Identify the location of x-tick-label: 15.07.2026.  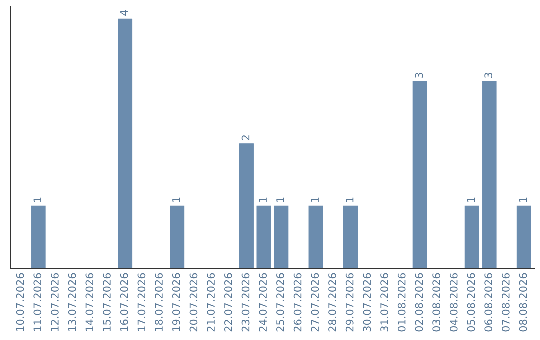
(107, 302).